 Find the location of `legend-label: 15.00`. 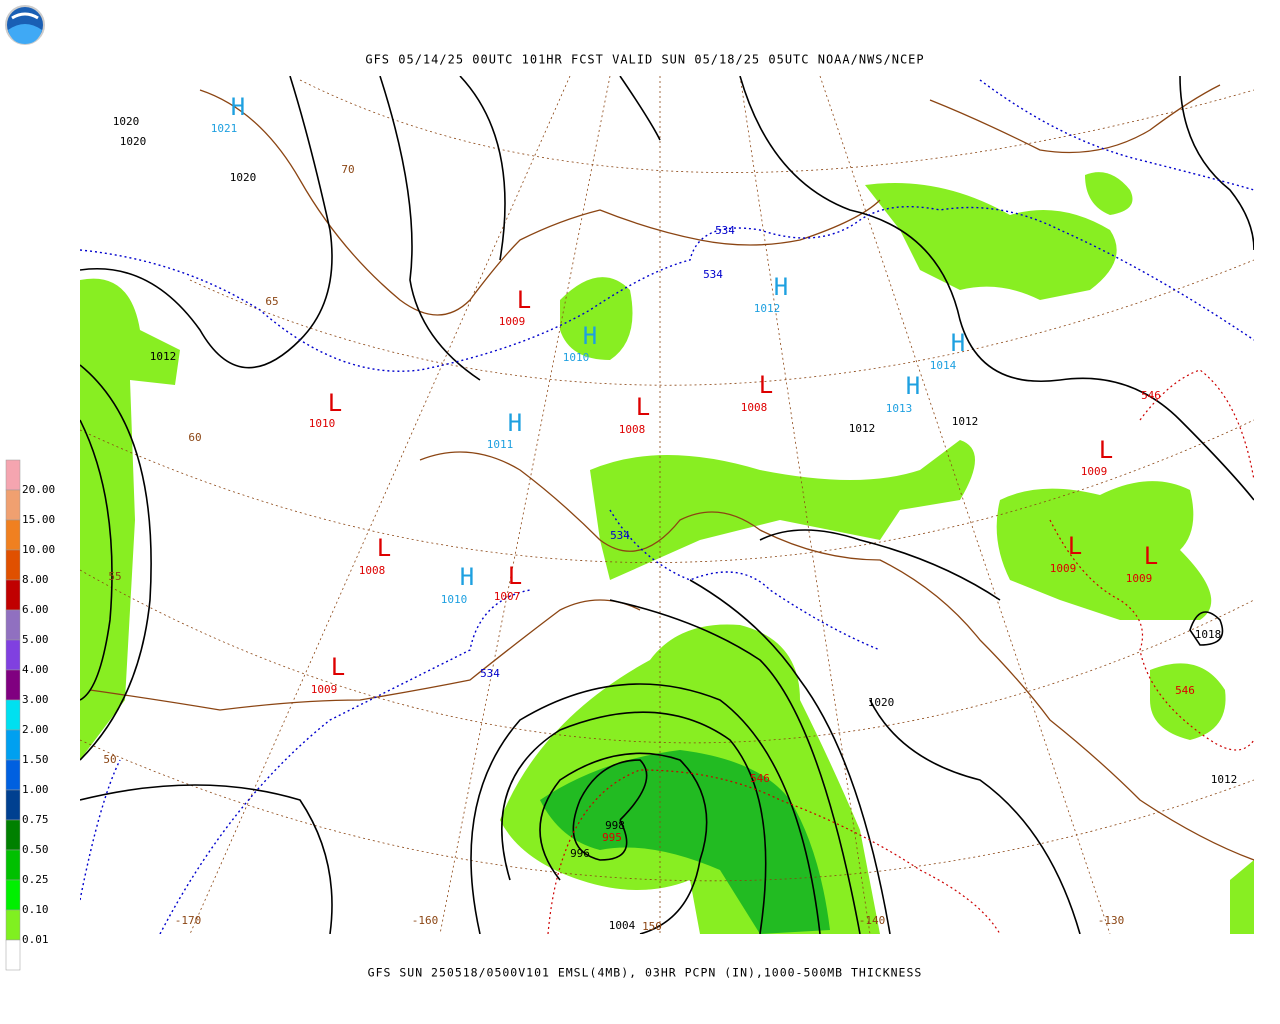

legend-label: 15.00 is located at coordinates (38, 519).